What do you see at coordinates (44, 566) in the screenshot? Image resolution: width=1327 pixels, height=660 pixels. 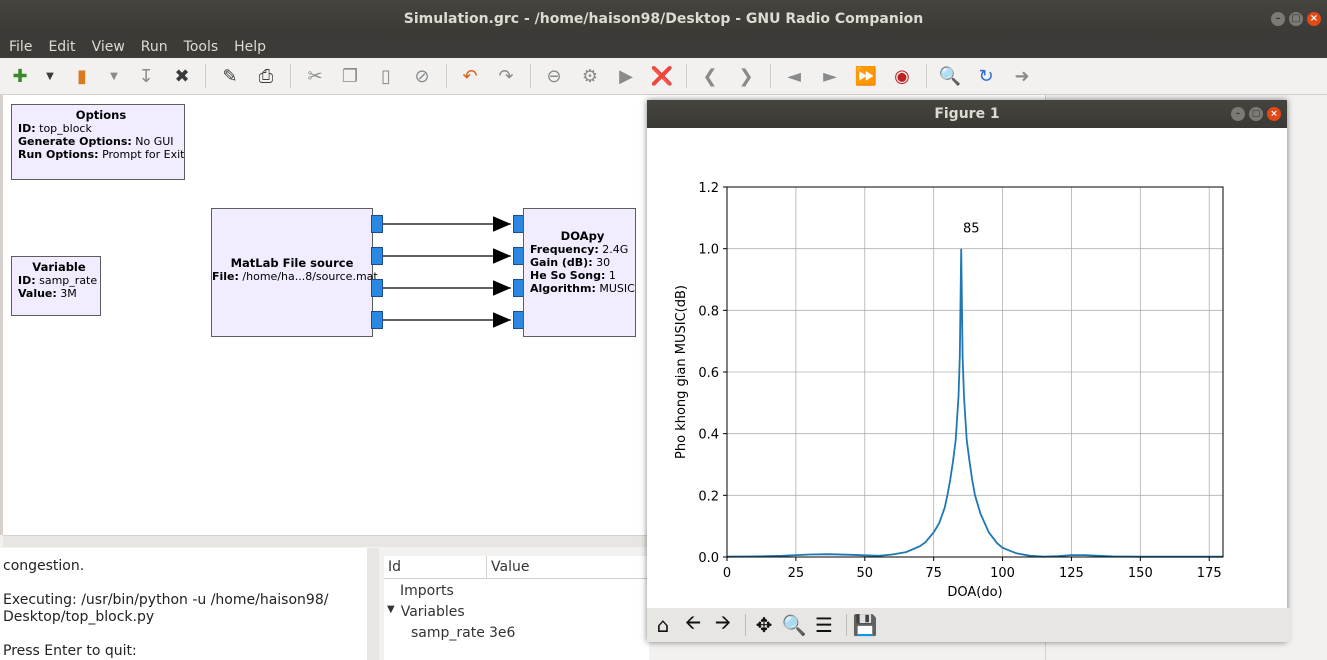 I see `console-line-1: congestion.` at bounding box center [44, 566].